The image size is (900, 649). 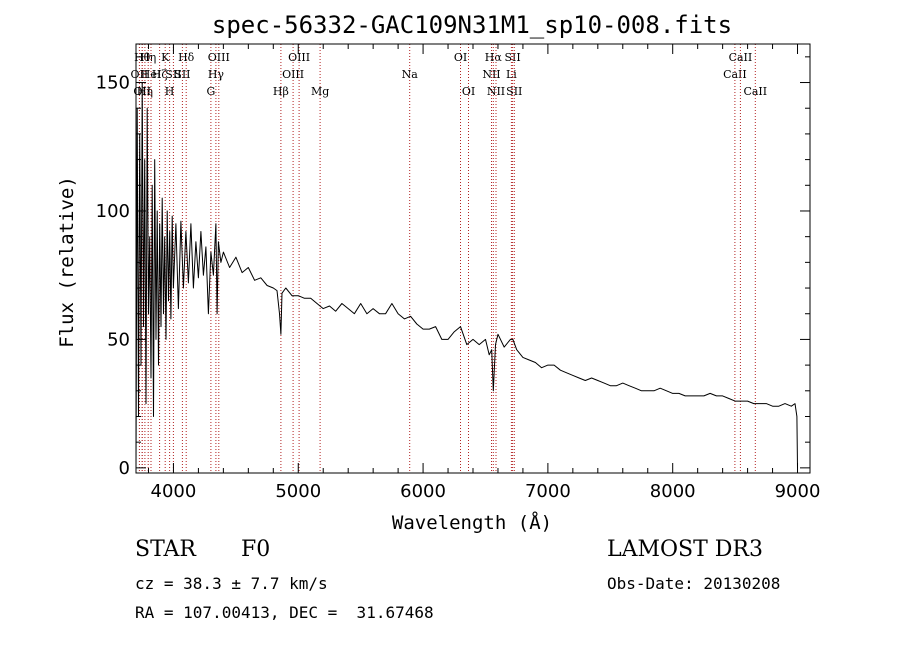 I want to click on marker-label: Hα, so click(x=494, y=57).